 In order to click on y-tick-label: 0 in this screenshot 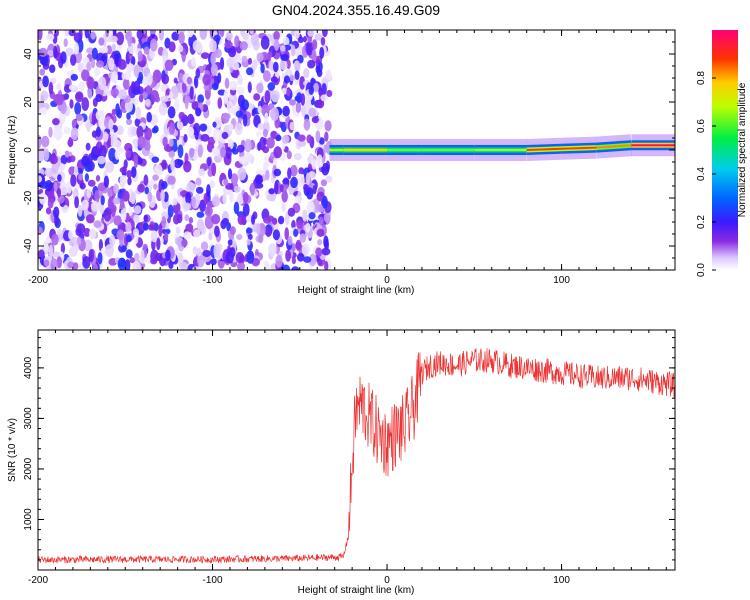, I will do `click(28, 150)`.